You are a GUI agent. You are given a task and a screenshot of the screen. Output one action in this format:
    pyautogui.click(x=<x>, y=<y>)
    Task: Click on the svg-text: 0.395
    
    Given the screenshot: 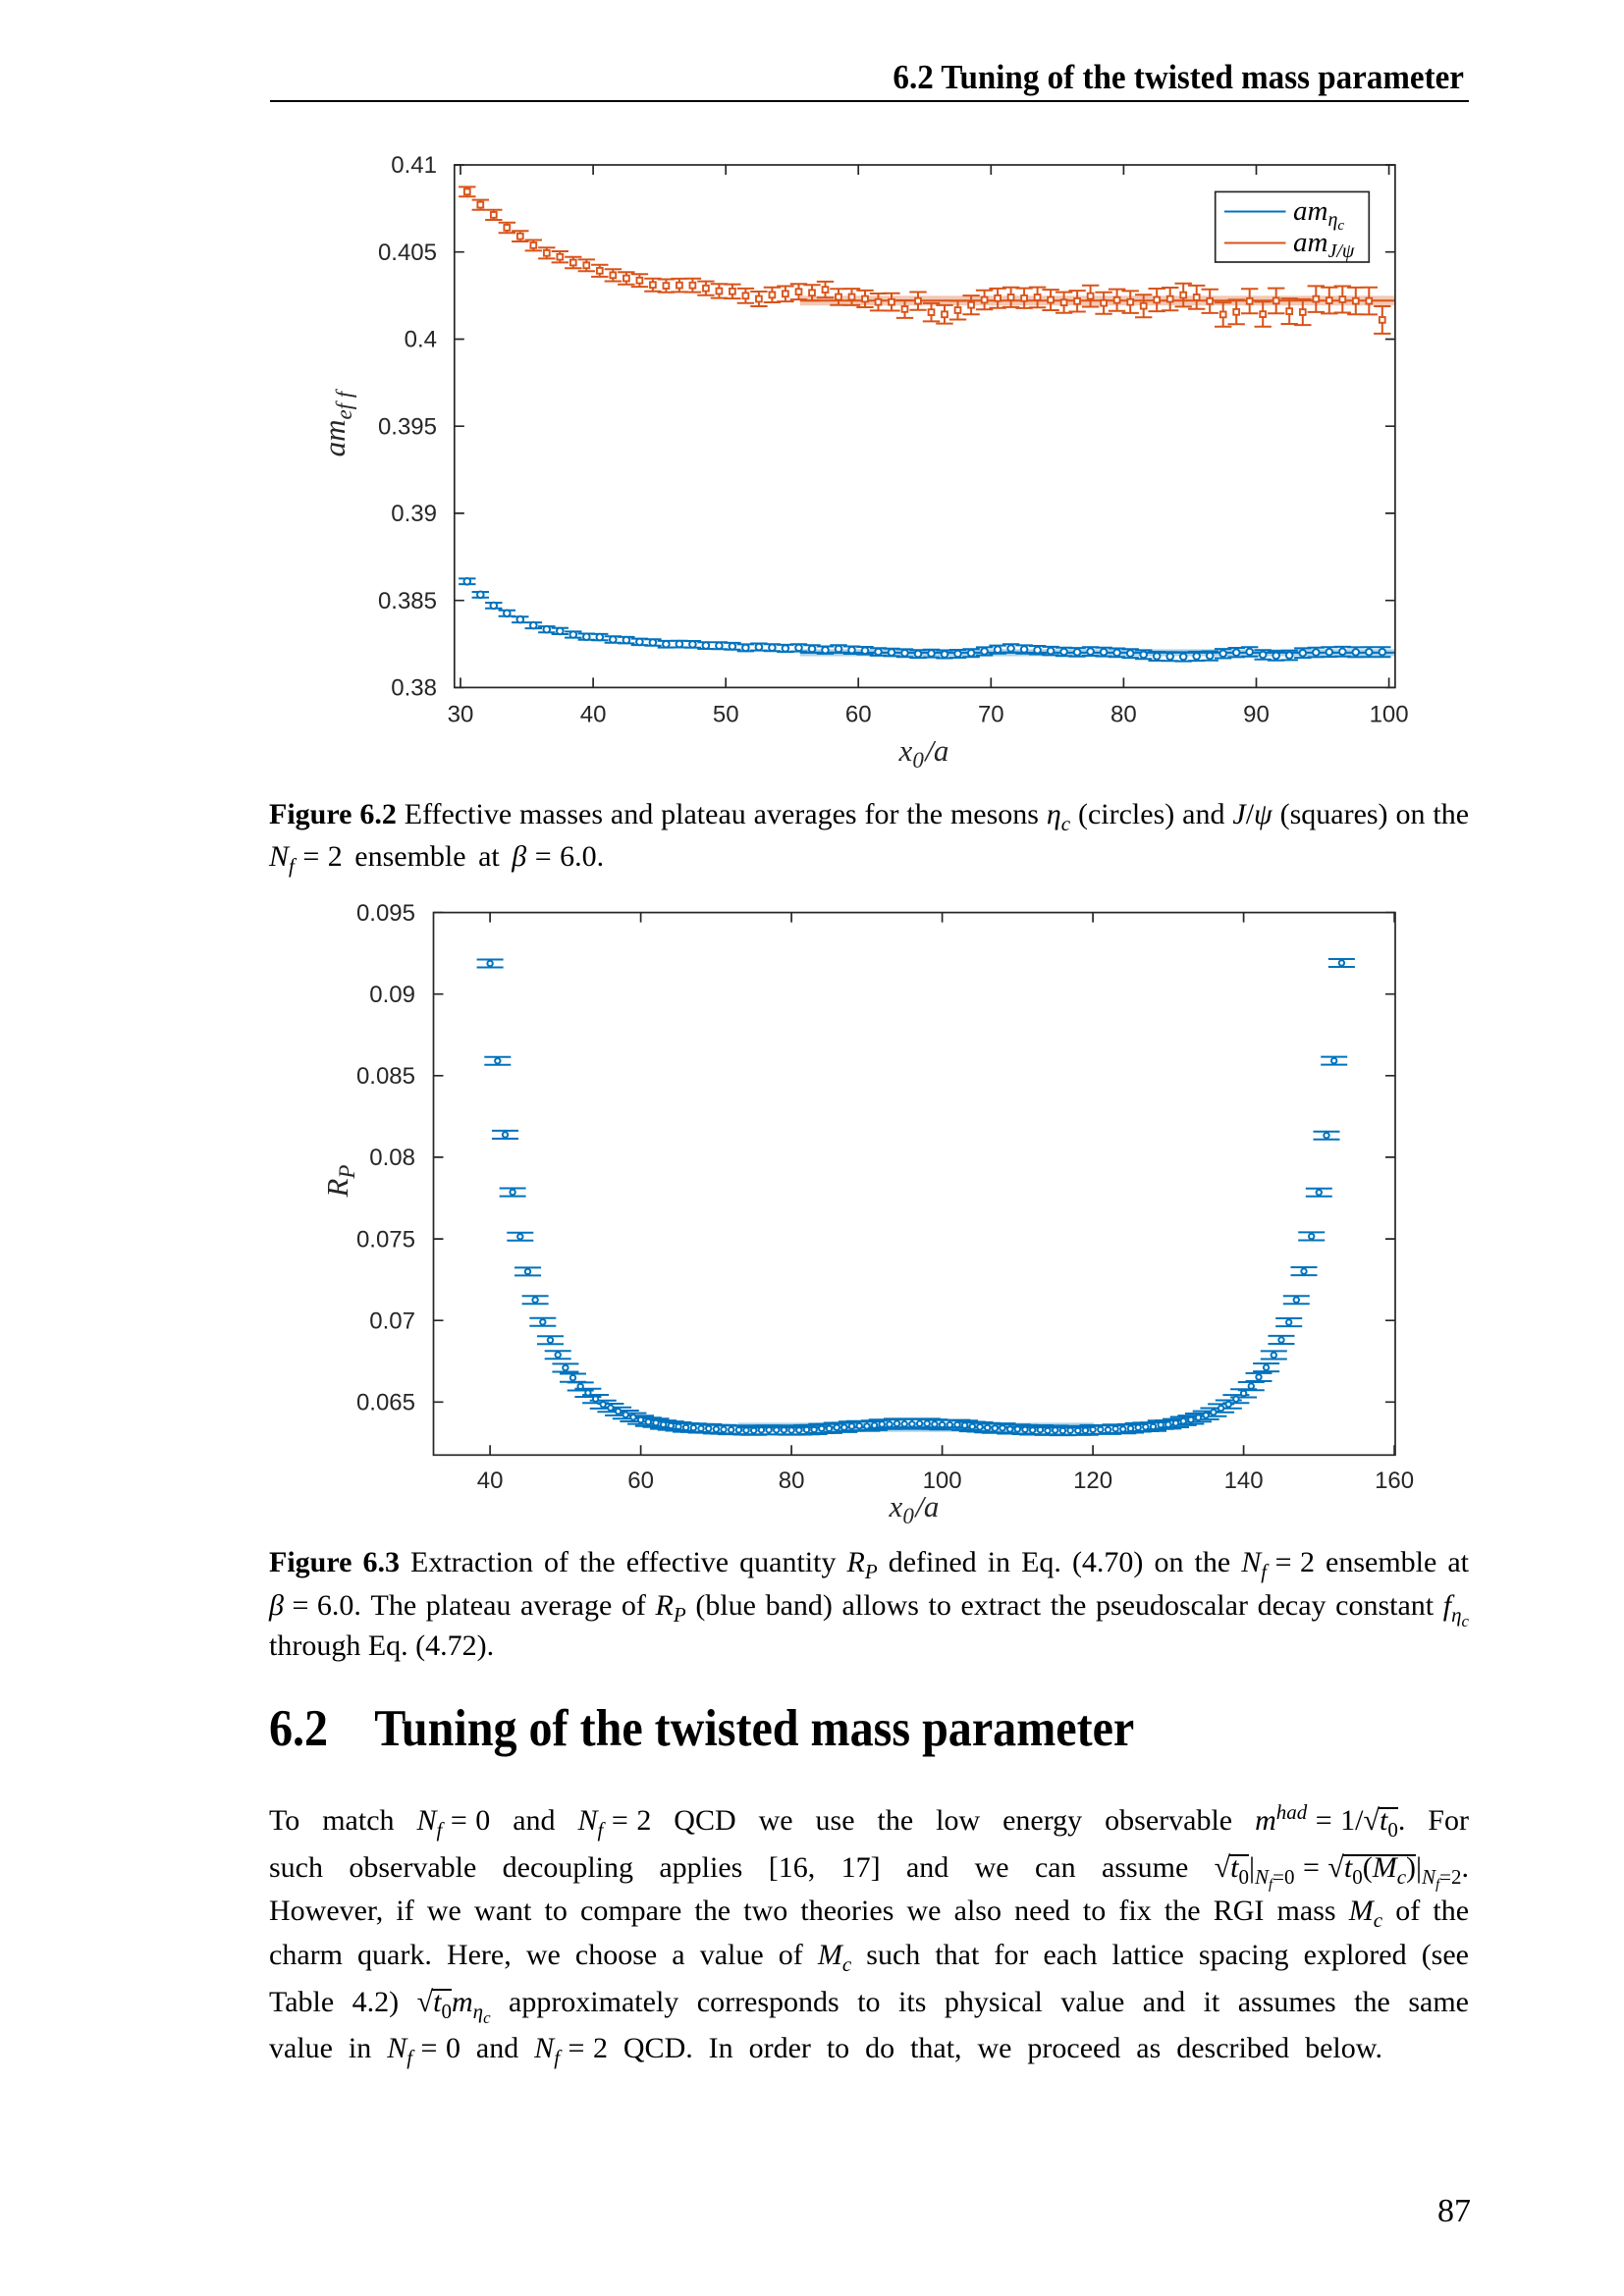 What is the action you would take?
    pyautogui.click(x=407, y=427)
    